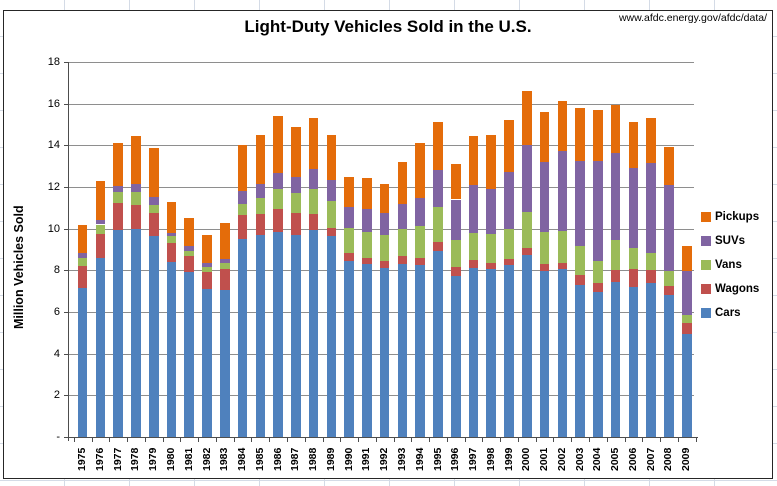 This screenshot has width=777, height=486. What do you see at coordinates (598, 271) in the screenshot?
I see `bar-segment-2004-vans` at bounding box center [598, 271].